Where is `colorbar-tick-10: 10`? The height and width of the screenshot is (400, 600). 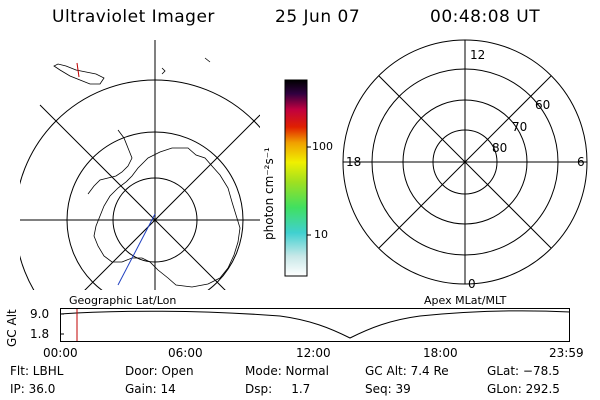 colorbar-tick-10: 10 is located at coordinates (321, 234).